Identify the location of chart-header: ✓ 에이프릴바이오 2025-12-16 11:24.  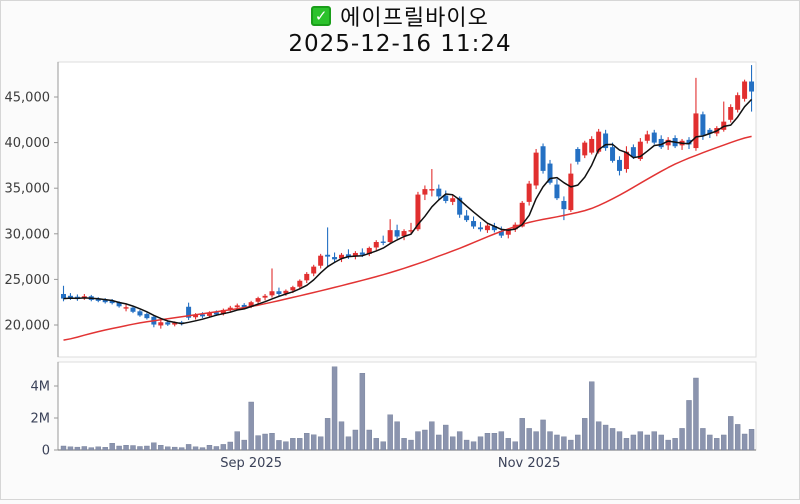
(400, 29).